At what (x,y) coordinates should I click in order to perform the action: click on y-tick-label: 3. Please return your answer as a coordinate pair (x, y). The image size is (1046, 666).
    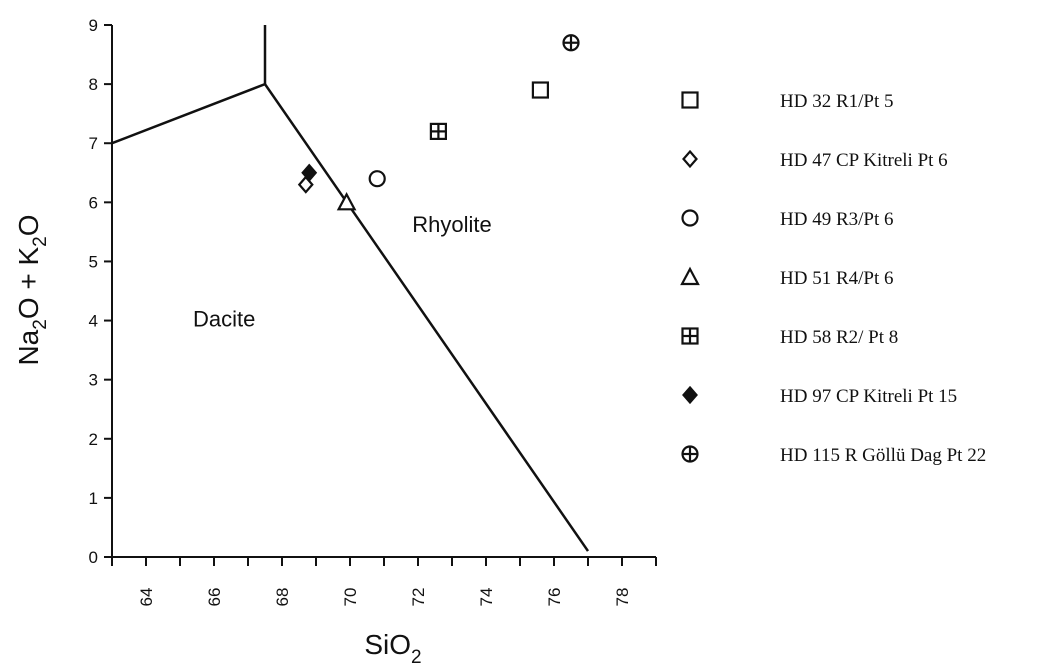
    Looking at the image, I should click on (93, 380).